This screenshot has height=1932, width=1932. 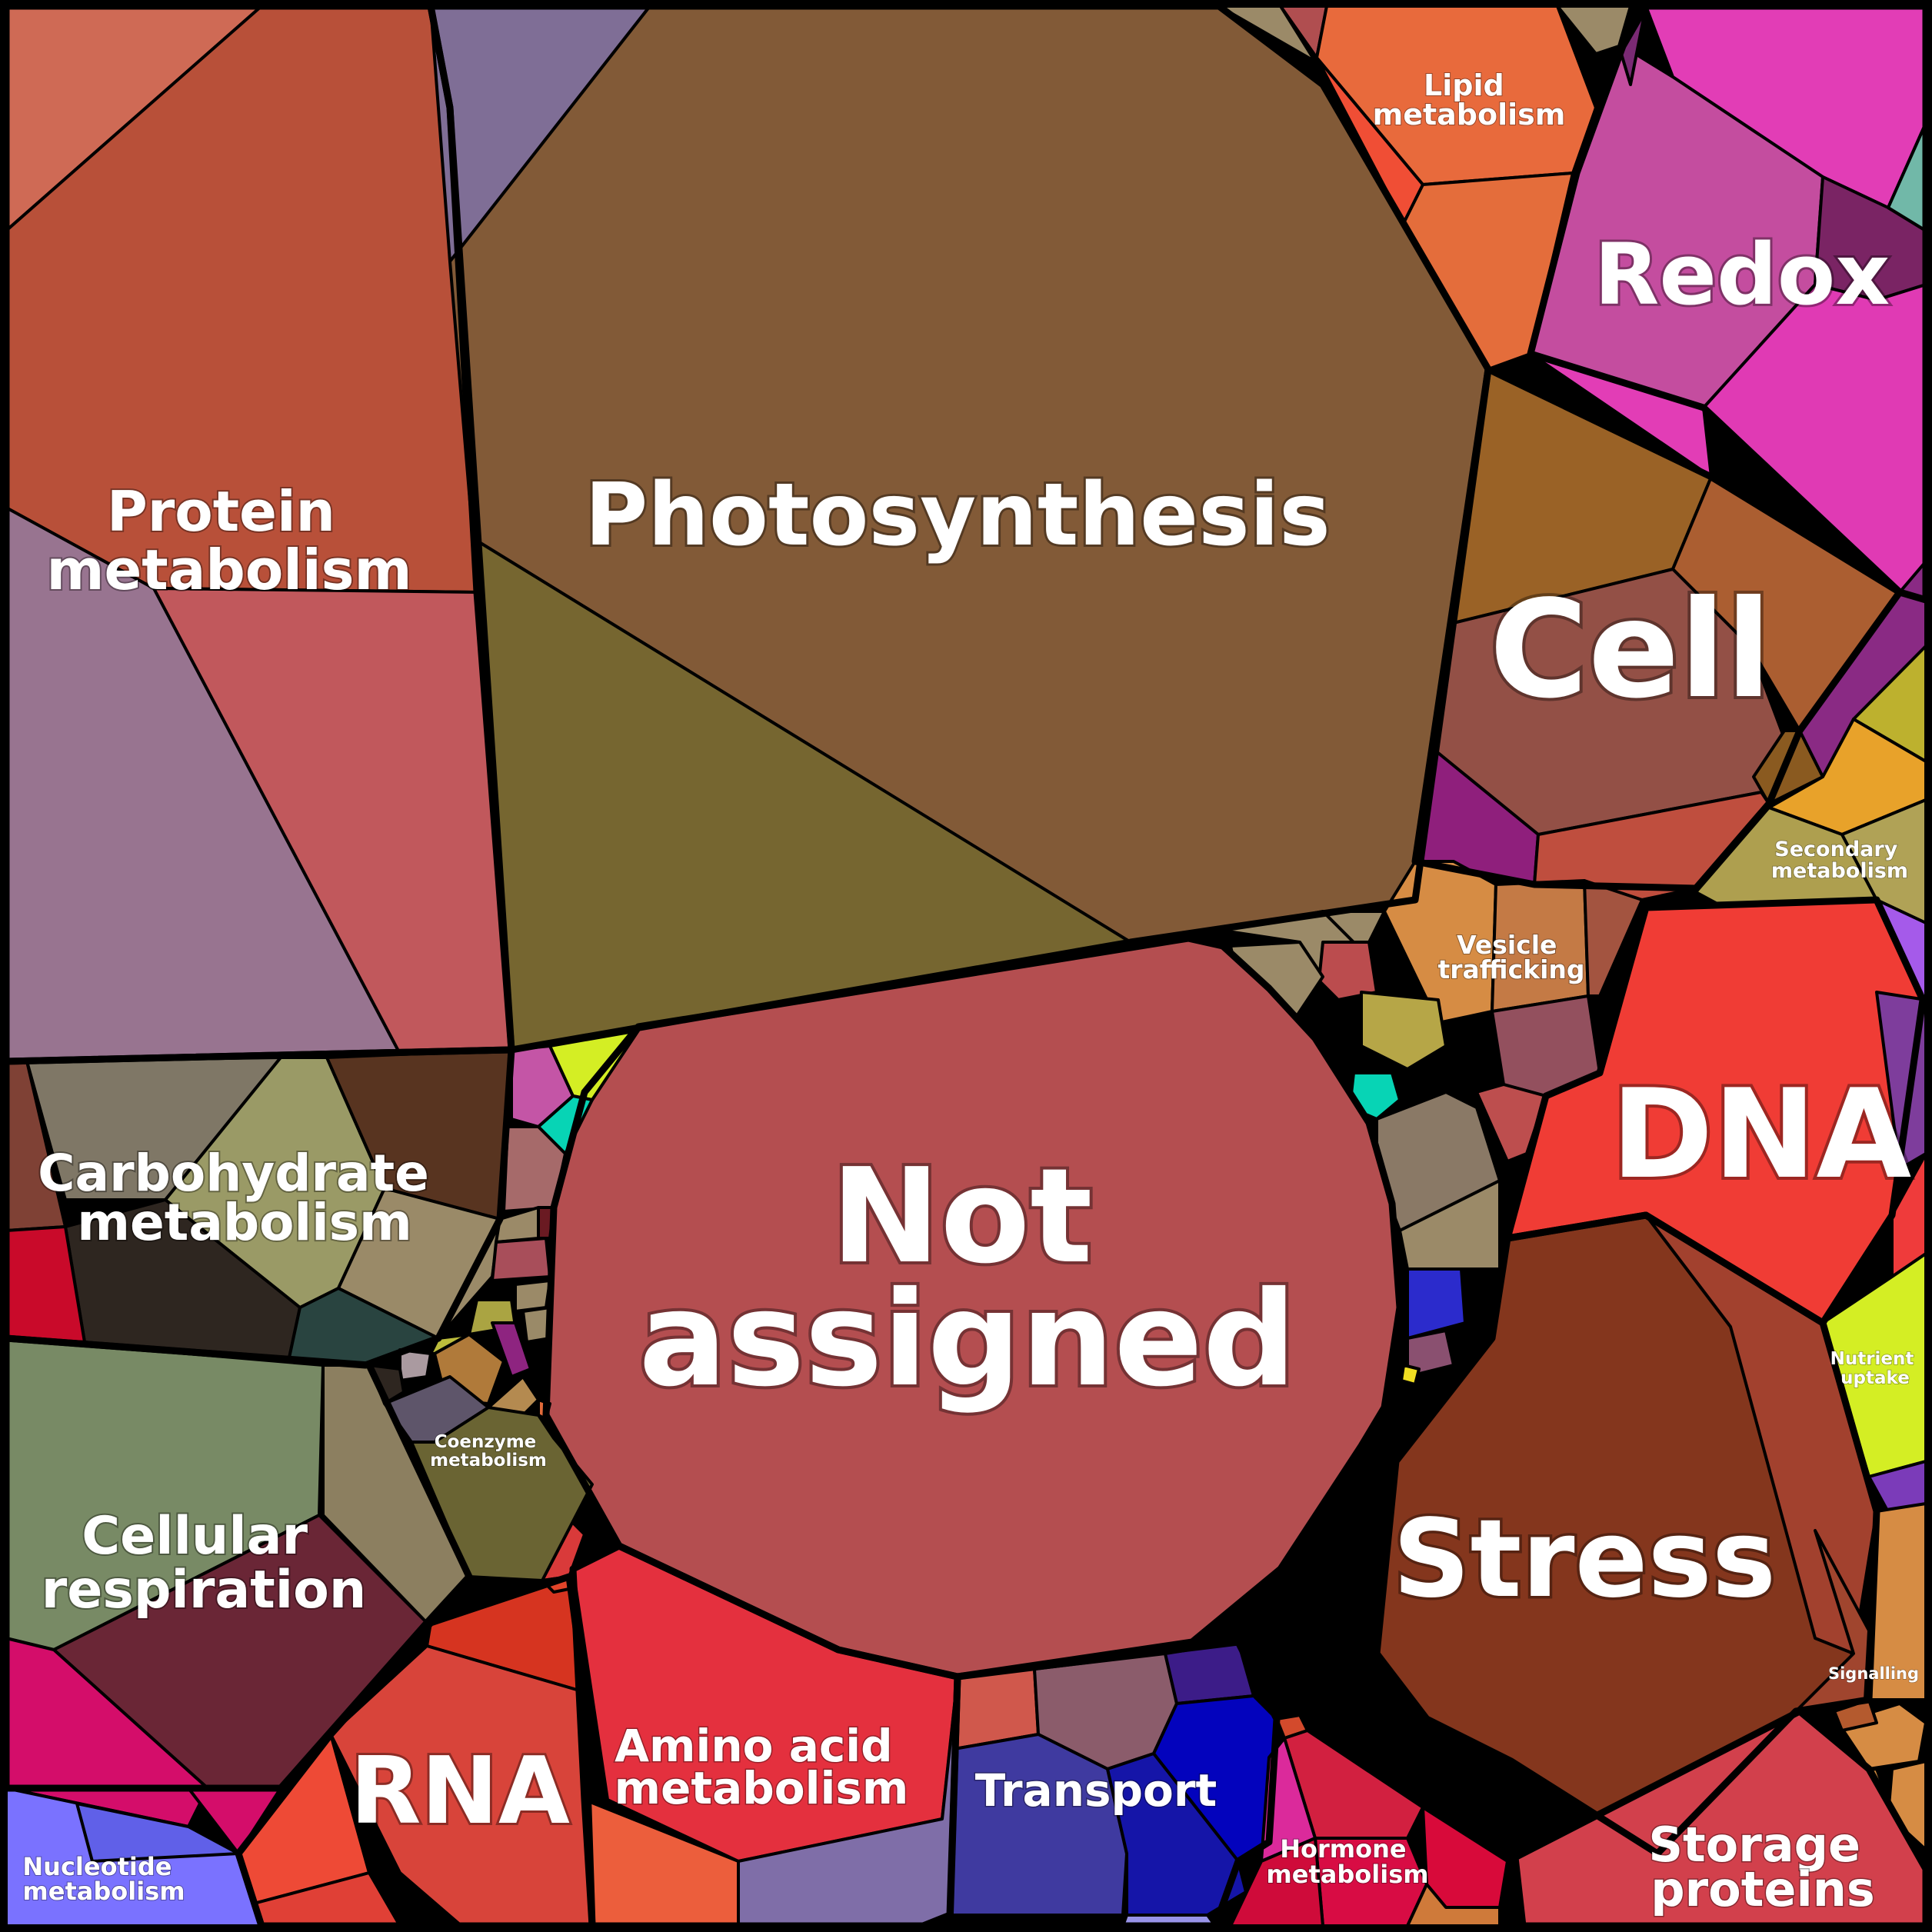 I want to click on label-stress: Stress, so click(x=1584, y=1559).